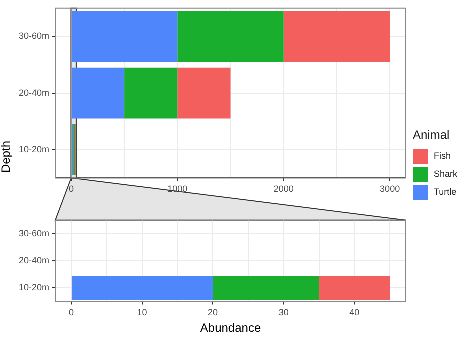  I want to click on x-tick-label: 30, so click(283, 313).